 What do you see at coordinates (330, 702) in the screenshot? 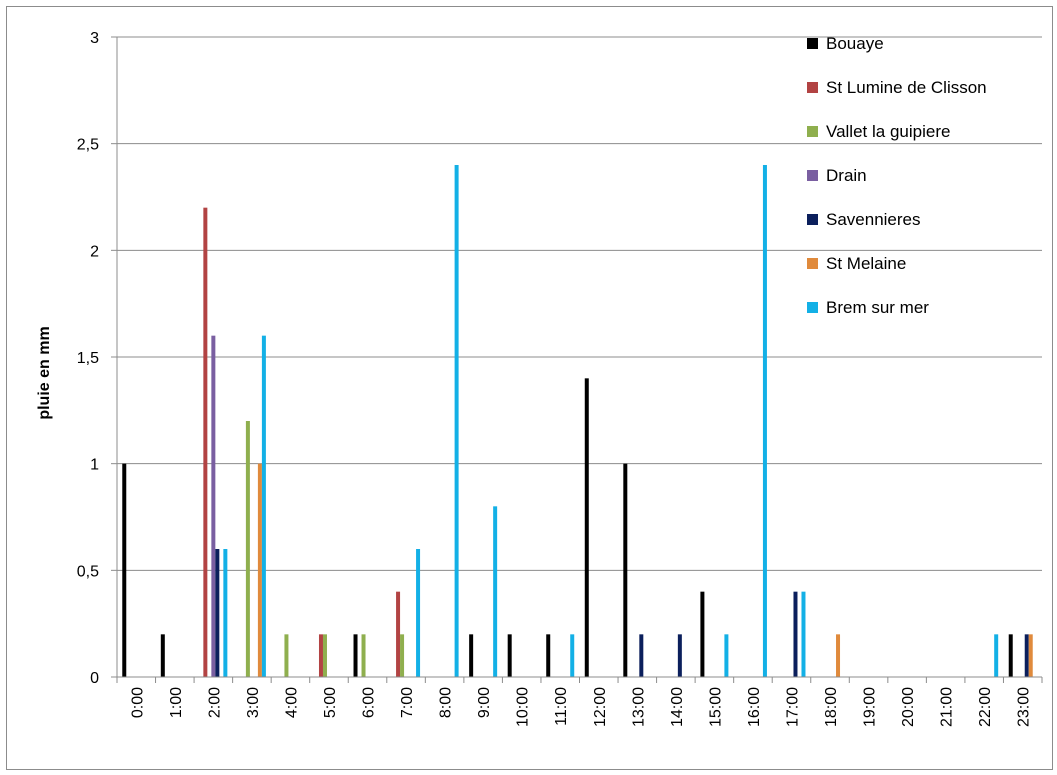
I see `x-tick-label: 5:00` at bounding box center [330, 702].